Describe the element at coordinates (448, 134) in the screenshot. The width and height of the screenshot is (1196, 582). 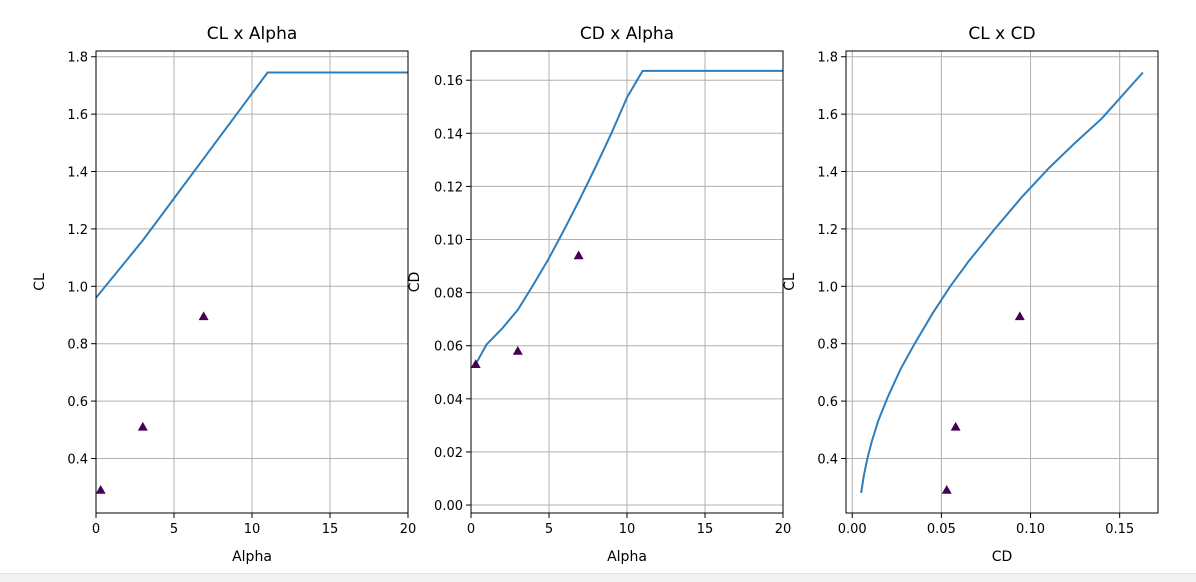
I see `y-tick-label: 0.14` at that location.